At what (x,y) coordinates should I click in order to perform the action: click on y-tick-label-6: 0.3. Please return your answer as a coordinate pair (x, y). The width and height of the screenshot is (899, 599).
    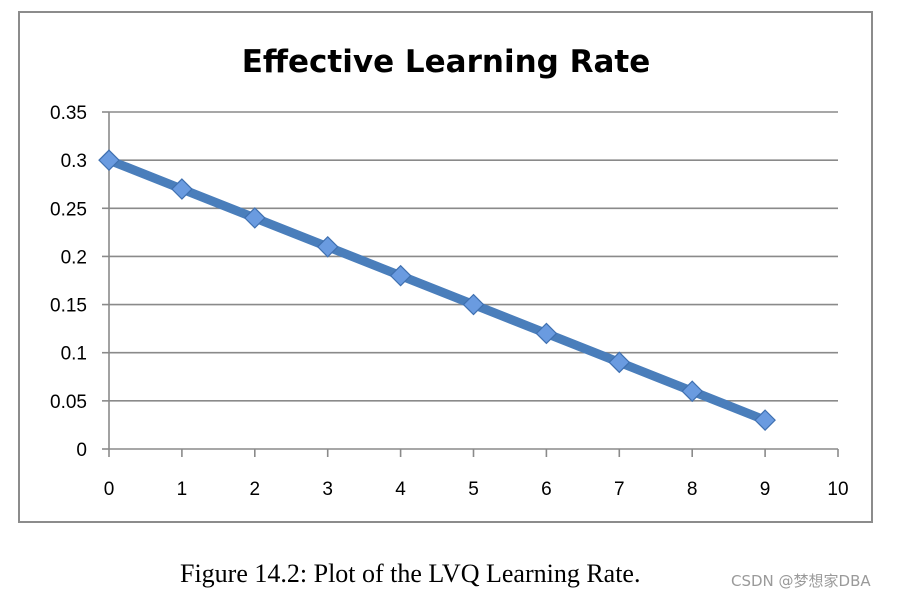
    Looking at the image, I should click on (74, 161).